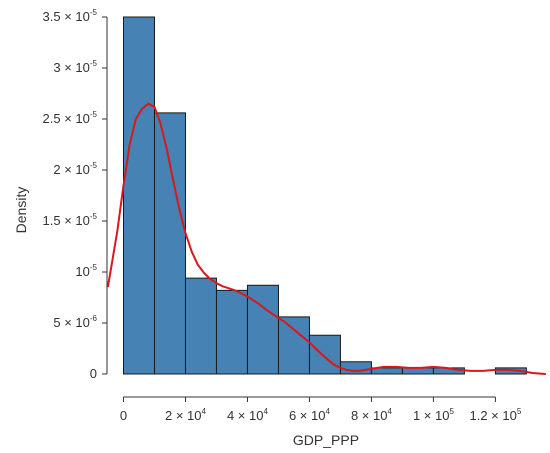 Image resolution: width=550 pixels, height=453 pixels. What do you see at coordinates (70, 16) in the screenshot?
I see `y-tick-label-7: 3.5 × 10⁻⁵` at bounding box center [70, 16].